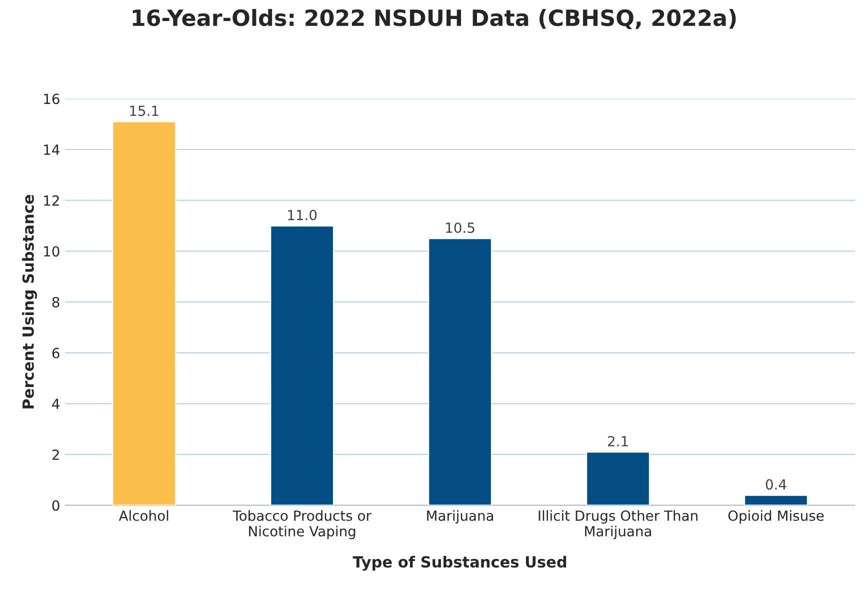 This screenshot has width=868, height=598. What do you see at coordinates (52, 99) in the screenshot?
I see `y-tick-label: 16` at bounding box center [52, 99].